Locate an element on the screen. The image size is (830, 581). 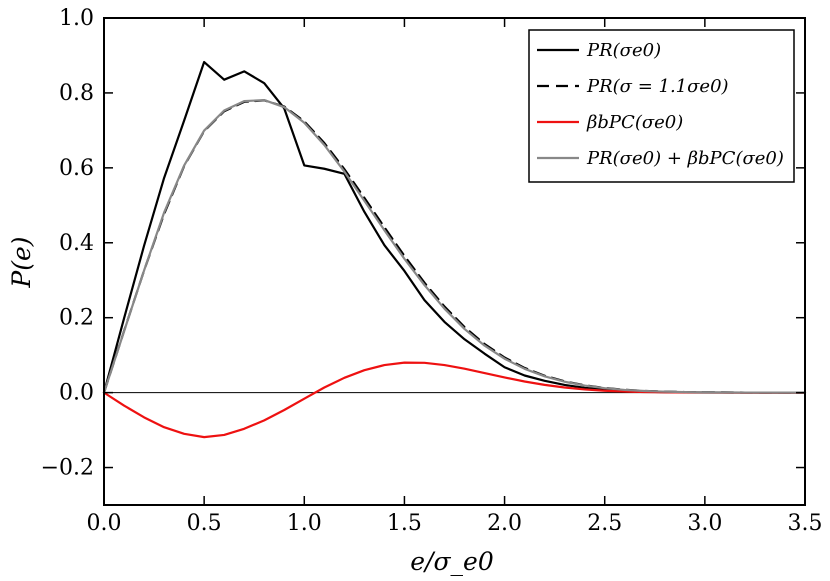
y-tick-label: 0.6 is located at coordinates (76, 168).